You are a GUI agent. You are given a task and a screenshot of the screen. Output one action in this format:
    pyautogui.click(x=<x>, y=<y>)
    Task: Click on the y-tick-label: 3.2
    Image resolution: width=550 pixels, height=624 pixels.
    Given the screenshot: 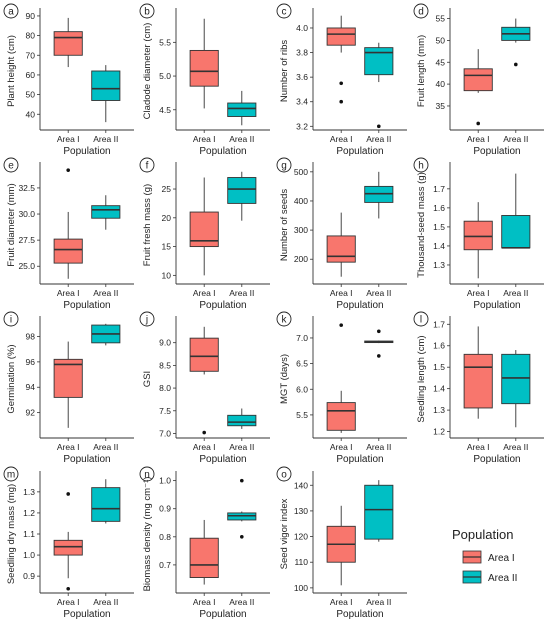 What is the action you would take?
    pyautogui.click(x=302, y=126)
    